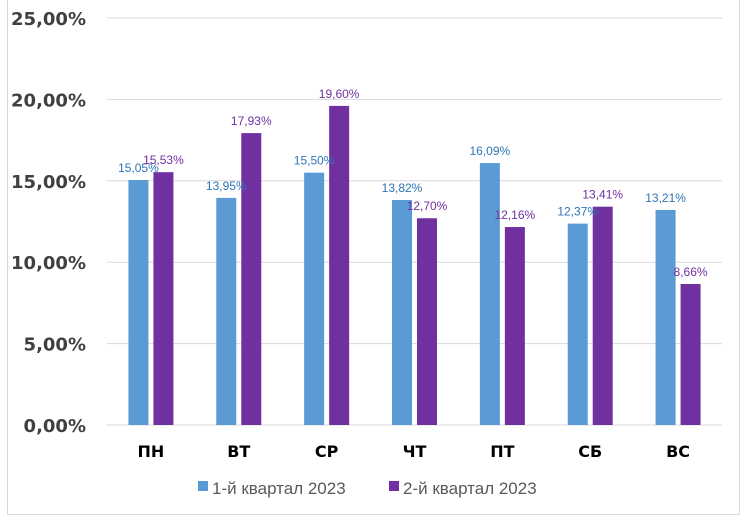  What do you see at coordinates (602, 195) in the screenshot?
I see `data-label: 13,41%` at bounding box center [602, 195].